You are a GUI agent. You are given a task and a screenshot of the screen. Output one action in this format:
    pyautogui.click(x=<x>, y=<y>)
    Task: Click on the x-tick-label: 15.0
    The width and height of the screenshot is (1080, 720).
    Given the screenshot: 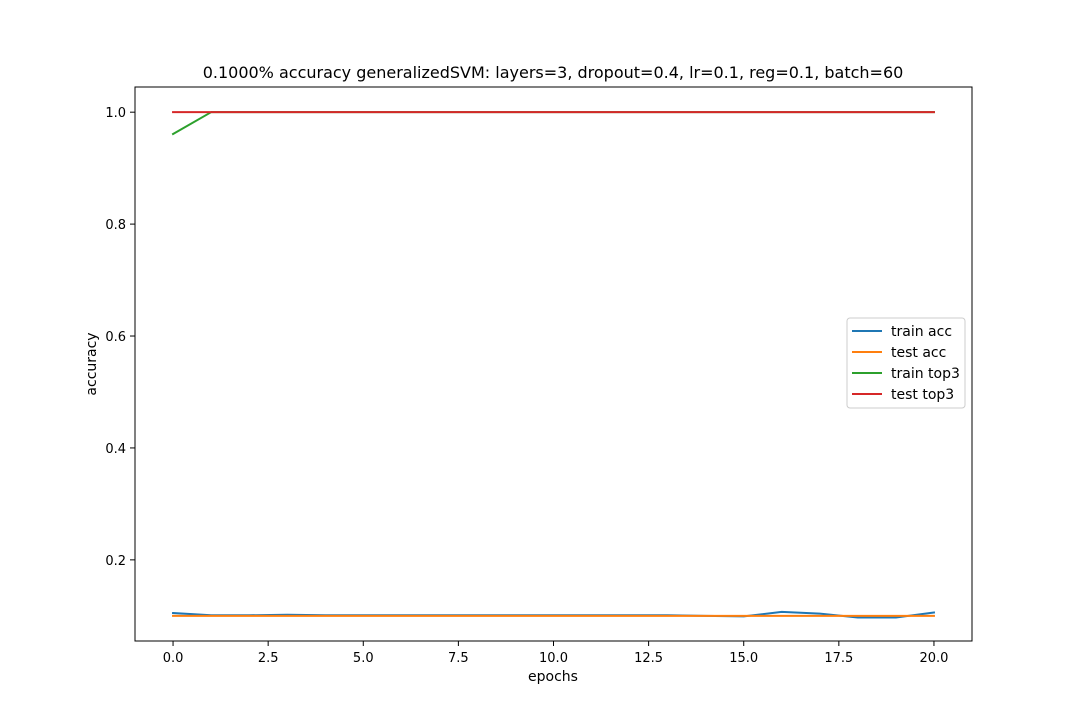 What is the action you would take?
    pyautogui.click(x=743, y=658)
    